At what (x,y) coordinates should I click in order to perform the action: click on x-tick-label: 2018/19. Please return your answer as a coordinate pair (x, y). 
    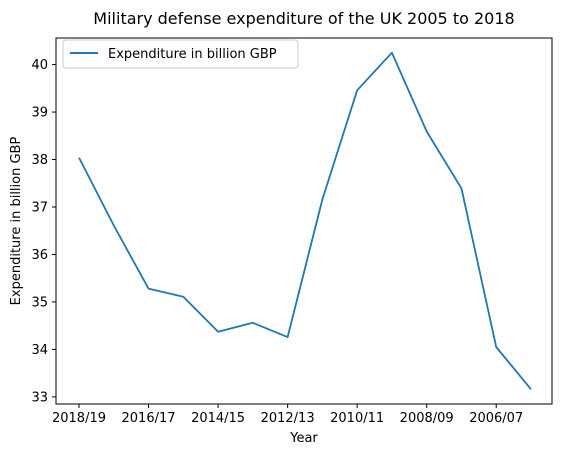
    Looking at the image, I should click on (79, 418).